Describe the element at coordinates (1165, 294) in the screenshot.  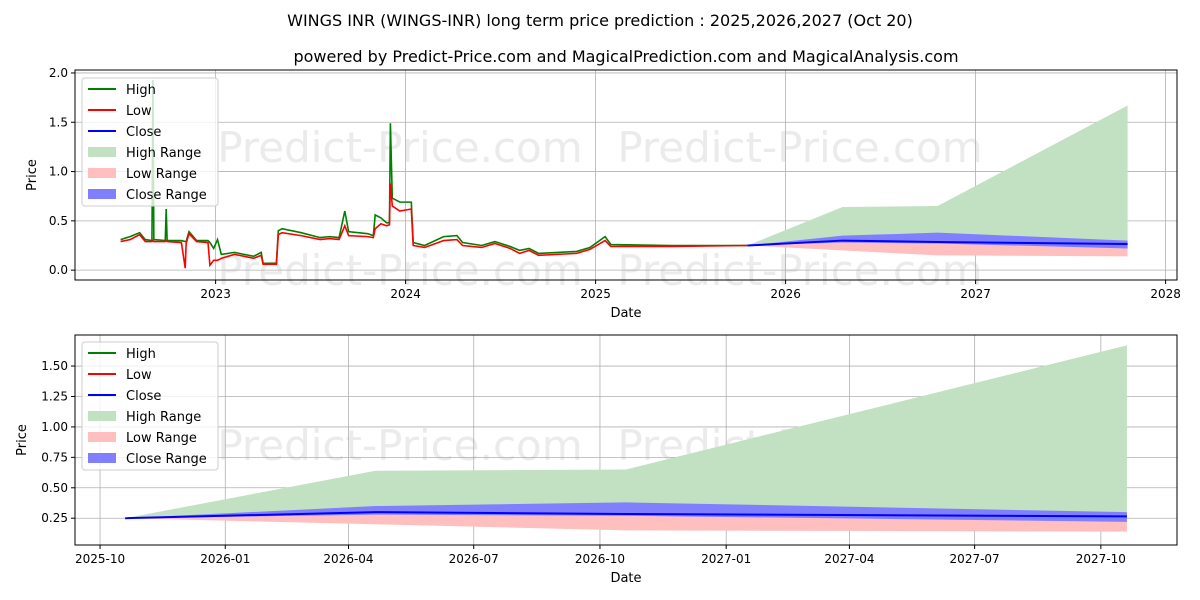
I see `x-tick-label: 2028` at that location.